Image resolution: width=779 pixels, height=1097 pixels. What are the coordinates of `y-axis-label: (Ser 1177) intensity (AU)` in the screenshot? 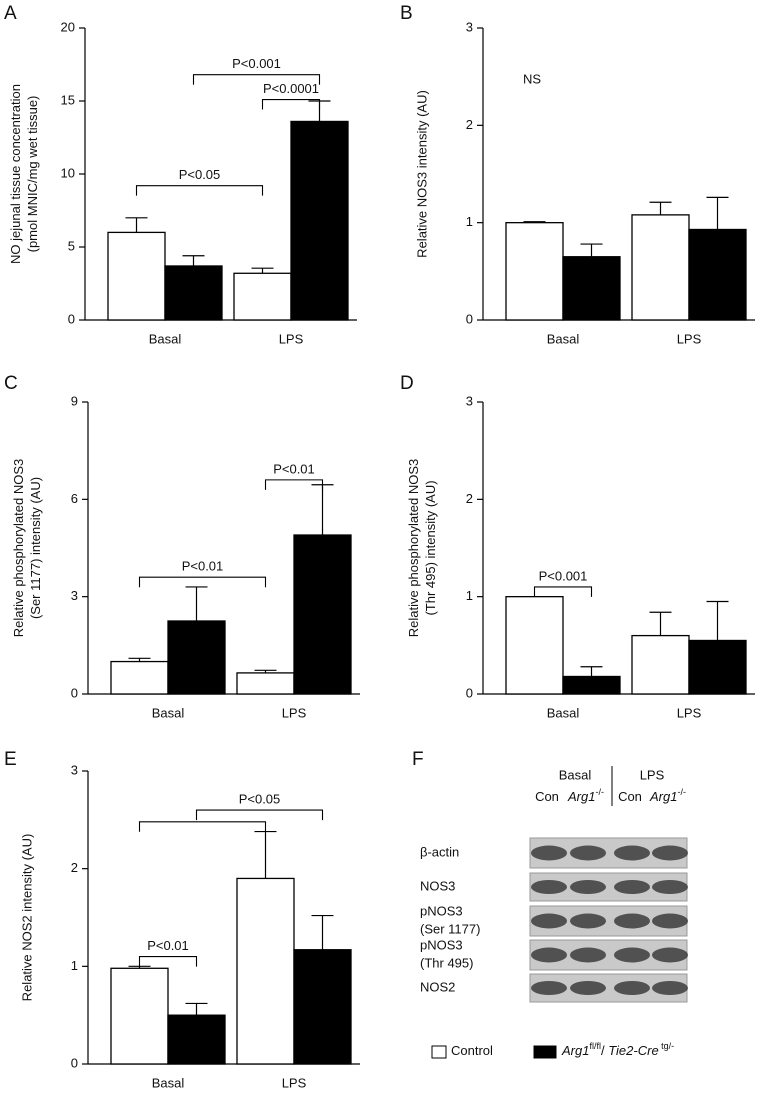 It's located at (35, 548).